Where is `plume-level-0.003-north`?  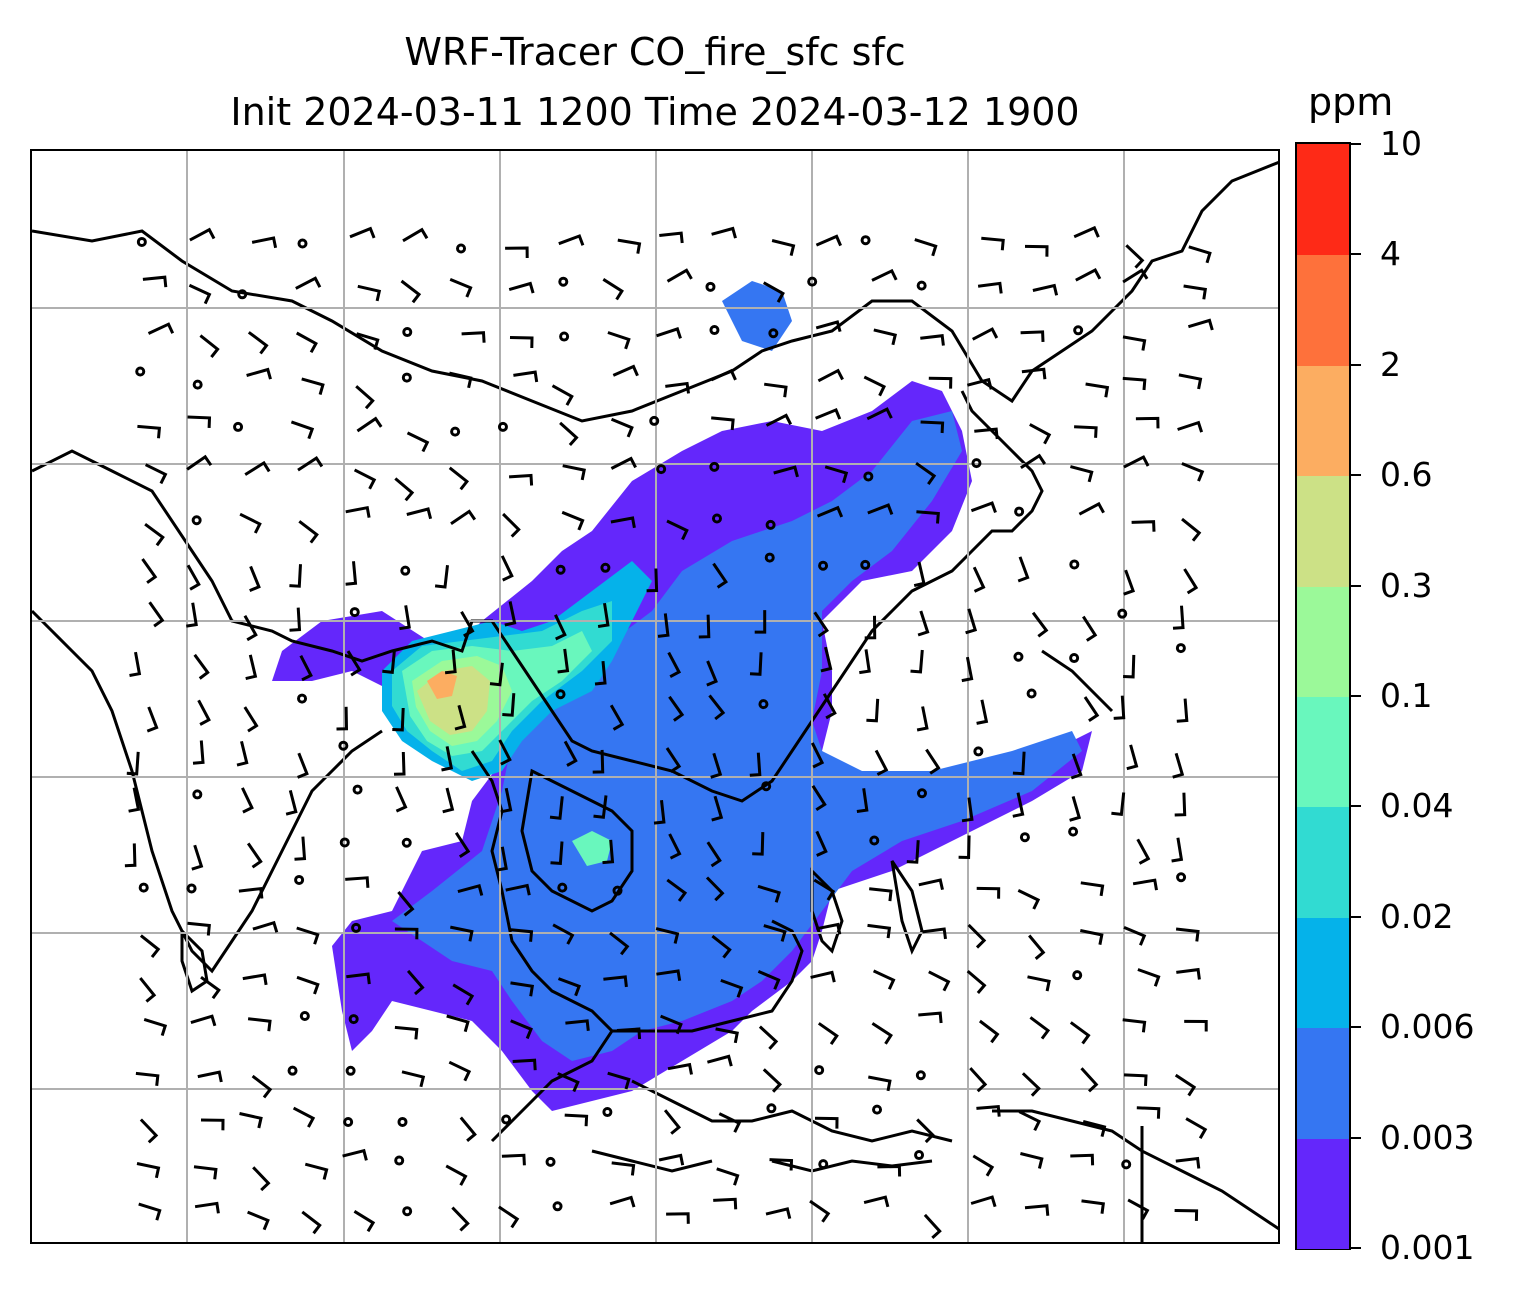 plume-level-0.003-north is located at coordinates (757, 316).